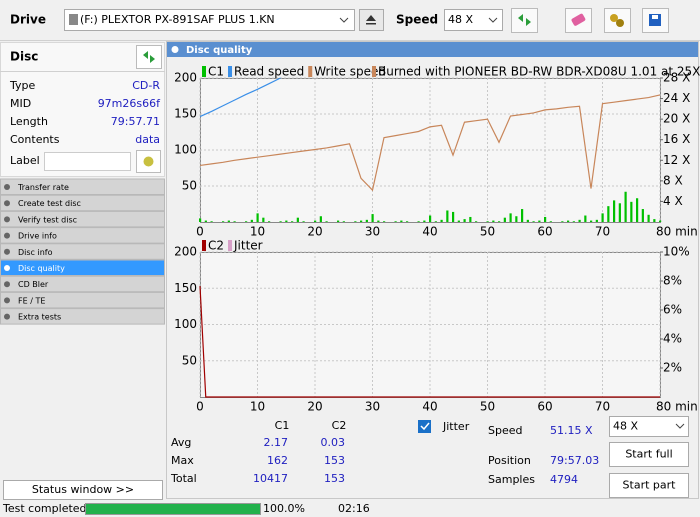  Describe the element at coordinates (39, 317) in the screenshot. I see `menu-label: Extra tests` at that location.